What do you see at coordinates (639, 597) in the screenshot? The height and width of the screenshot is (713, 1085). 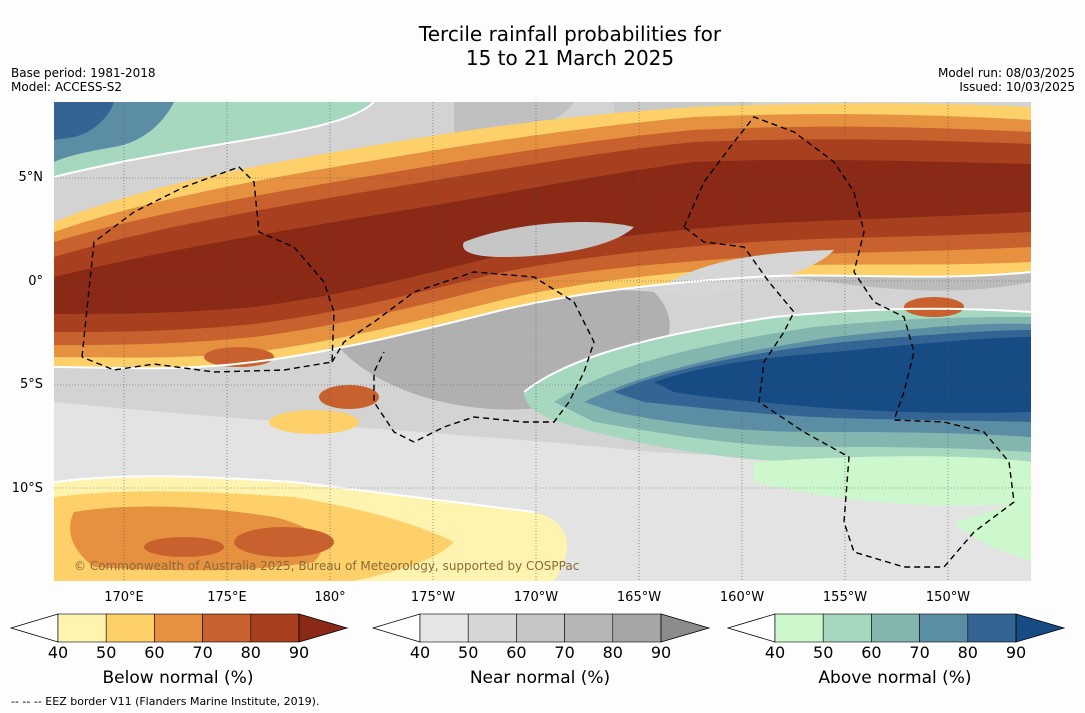 I see `lon-label-165w: 165°W` at bounding box center [639, 597].